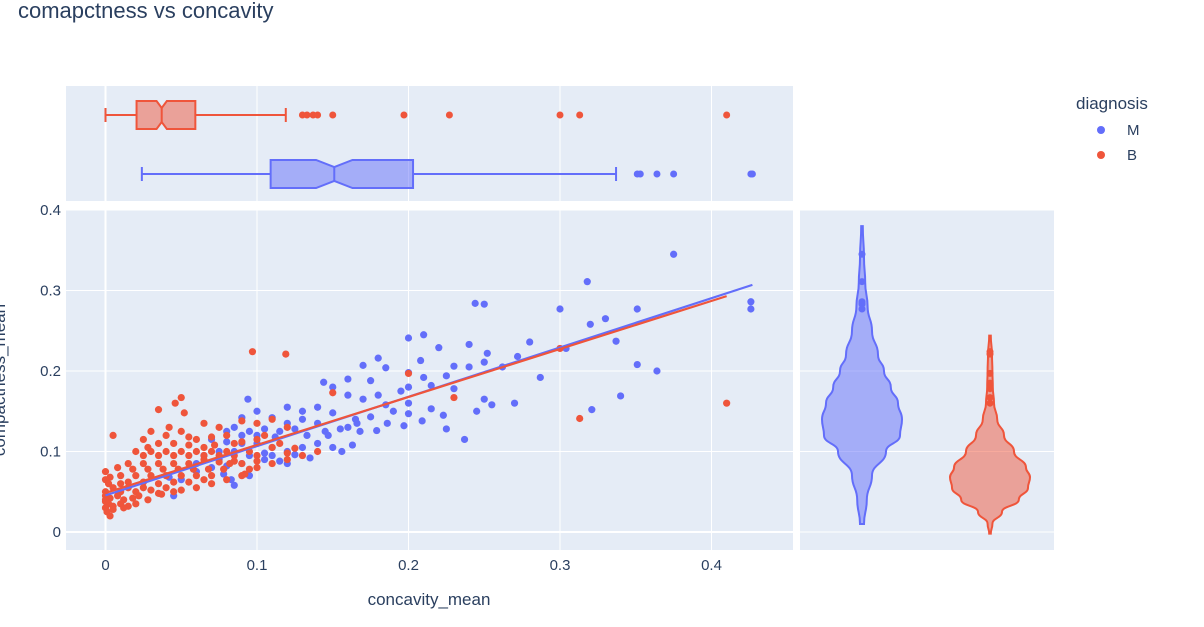 This screenshot has width=1204, height=627. What do you see at coordinates (430, 144) in the screenshot?
I see `box-marginal` at bounding box center [430, 144].